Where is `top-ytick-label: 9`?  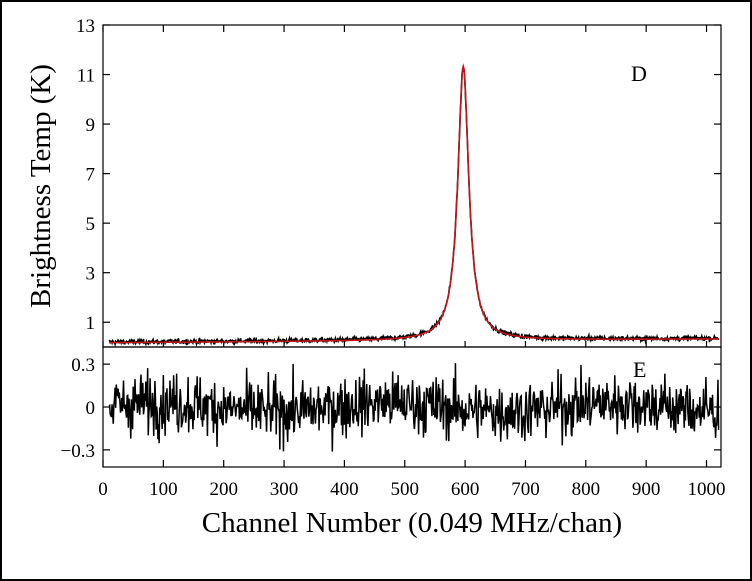 top-ytick-label: 9 is located at coordinates (91, 125).